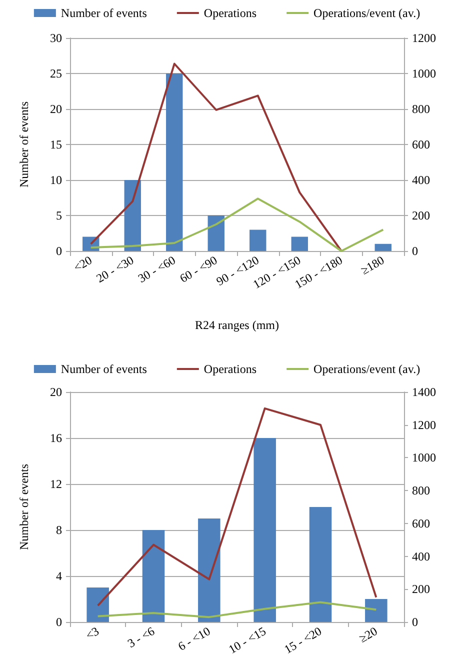  Describe the element at coordinates (368, 635) in the screenshot. I see `x-tick-label: ≥20` at that location.